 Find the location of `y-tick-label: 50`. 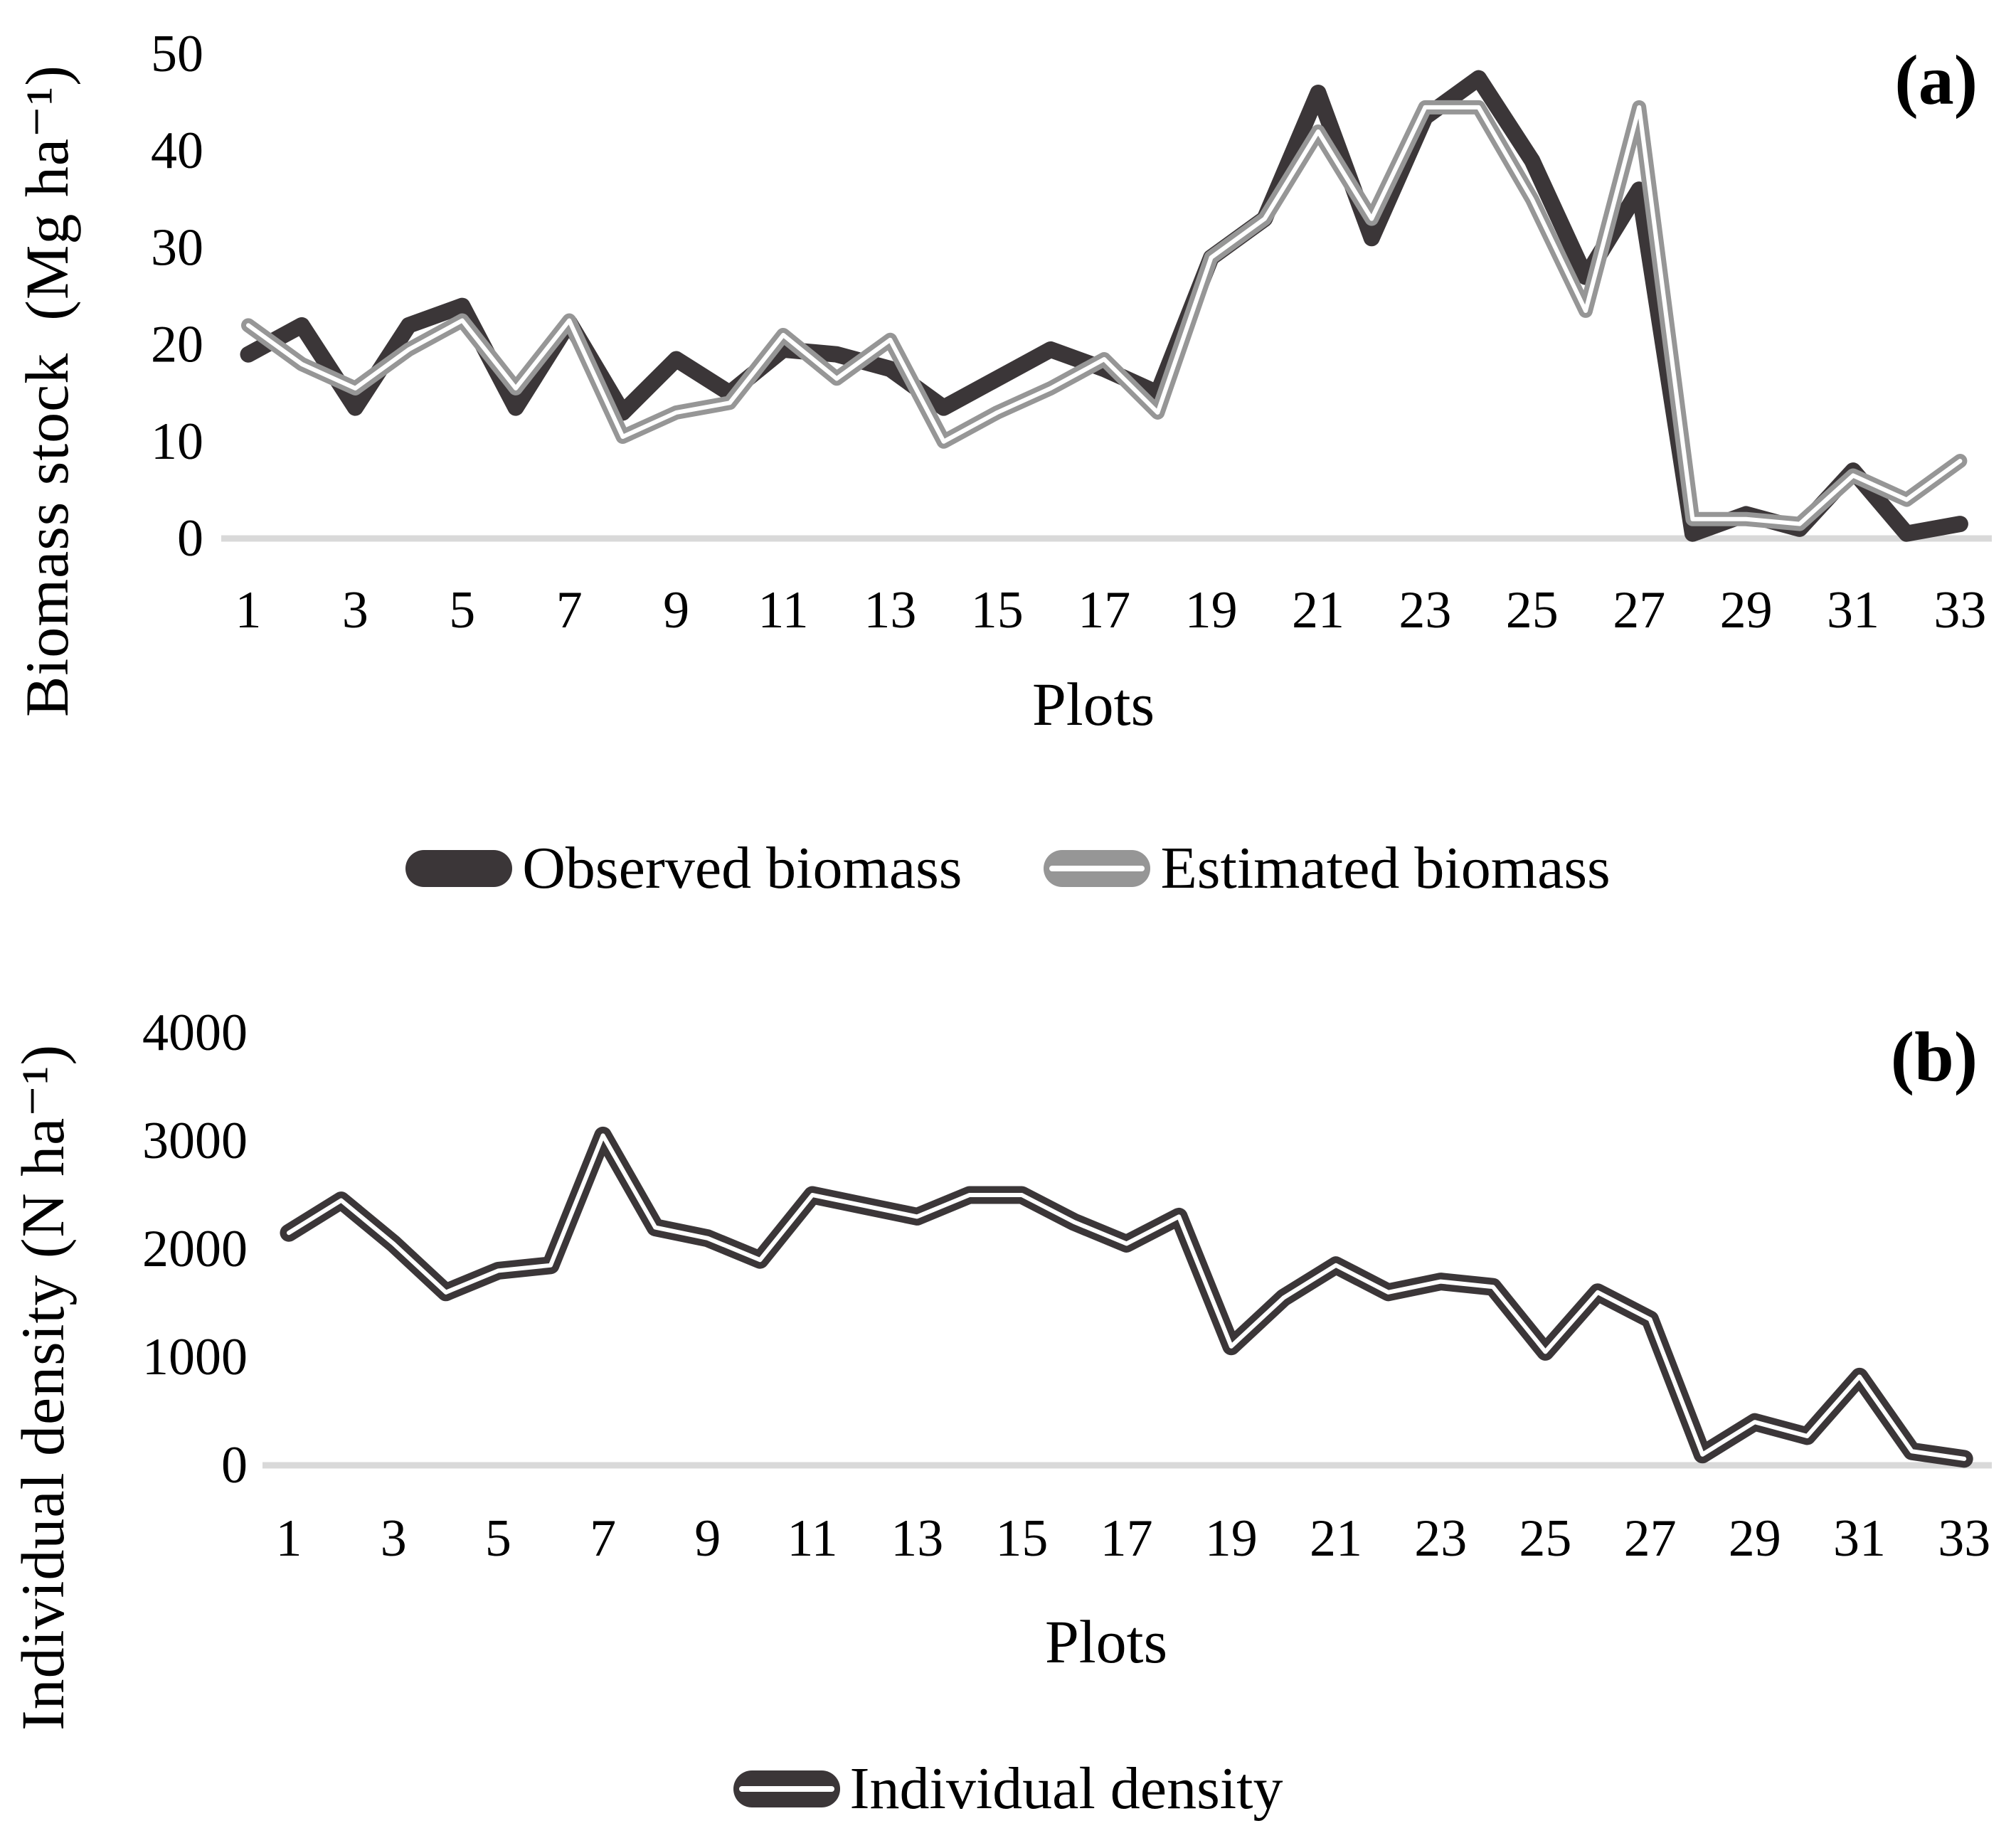

y-tick-label: 50 is located at coordinates (177, 54).